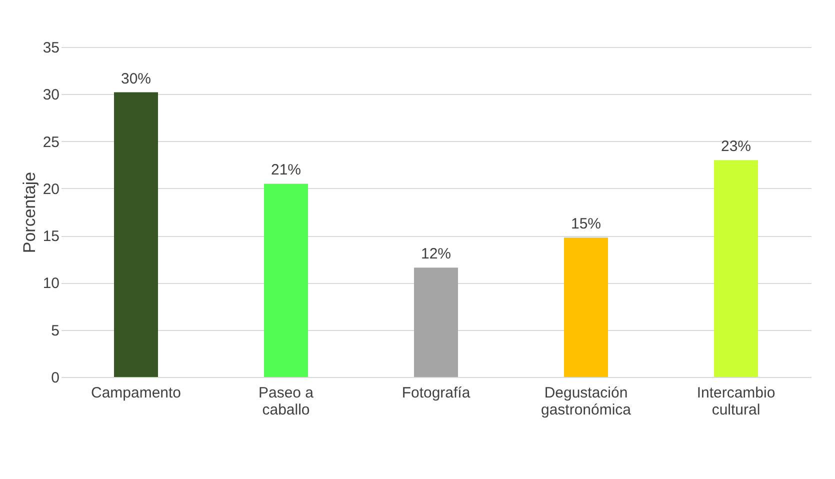 This screenshot has height=479, width=835. I want to click on y-tick-label: 30, so click(51, 95).